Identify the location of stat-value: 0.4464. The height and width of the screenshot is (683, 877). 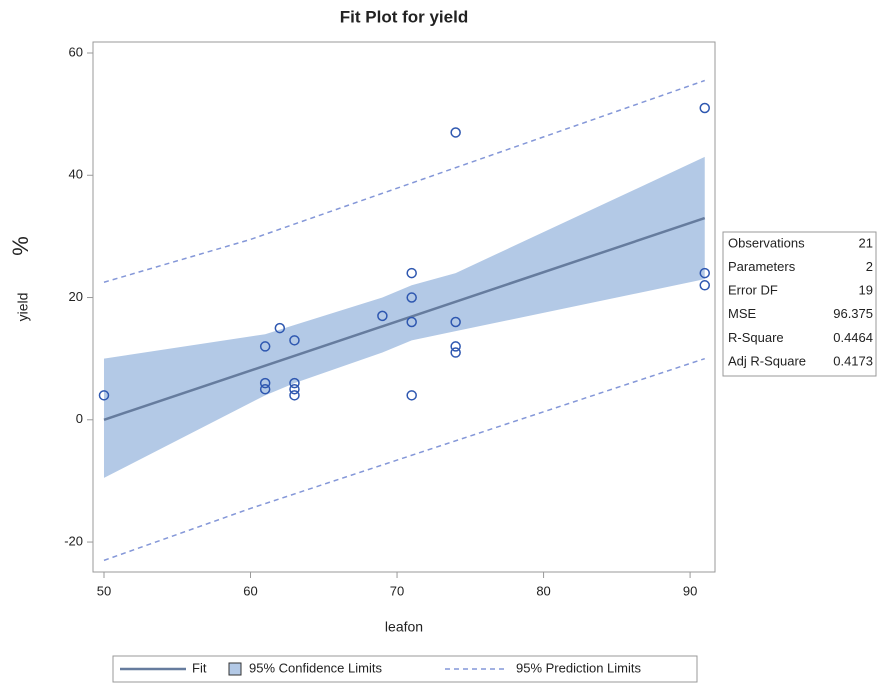
(853, 337).